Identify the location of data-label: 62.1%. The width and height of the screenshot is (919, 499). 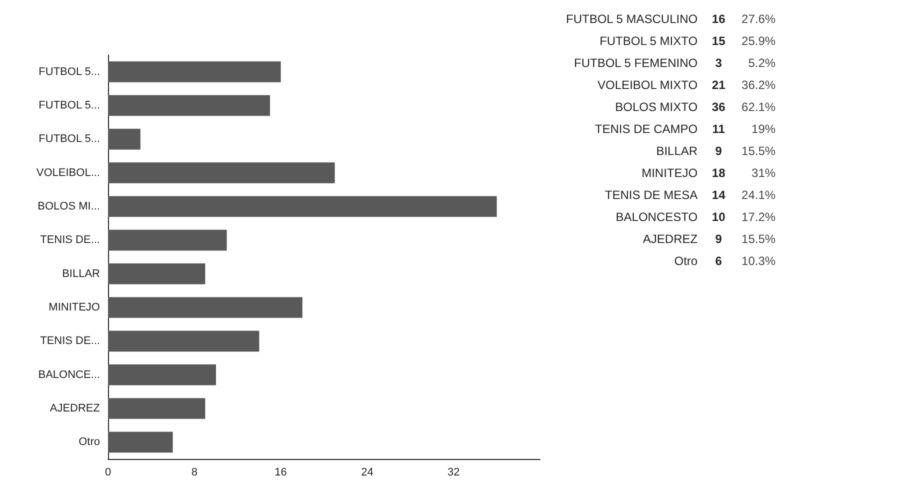
(758, 107).